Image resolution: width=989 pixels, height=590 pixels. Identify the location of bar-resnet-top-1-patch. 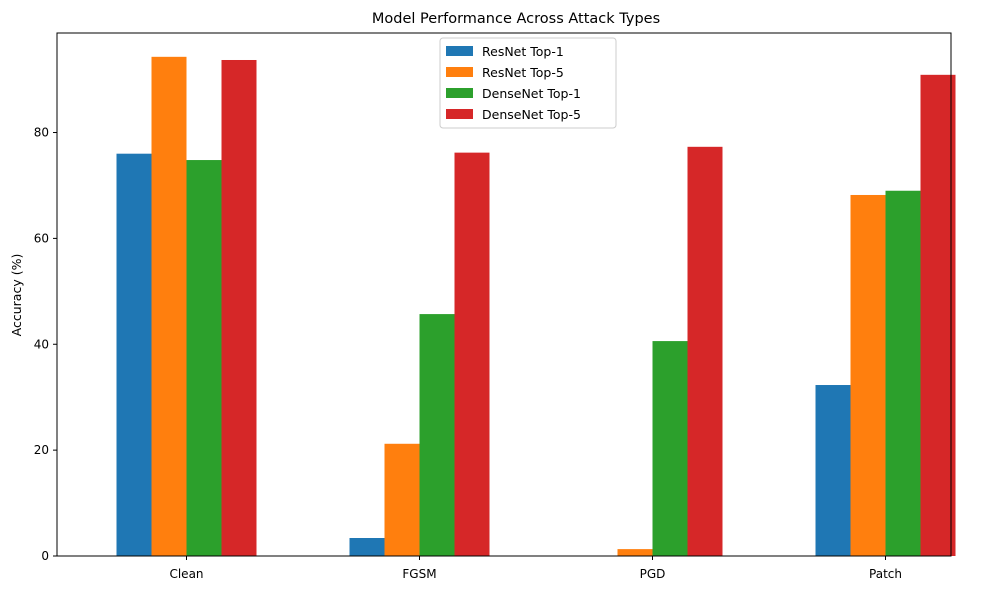
(833, 470).